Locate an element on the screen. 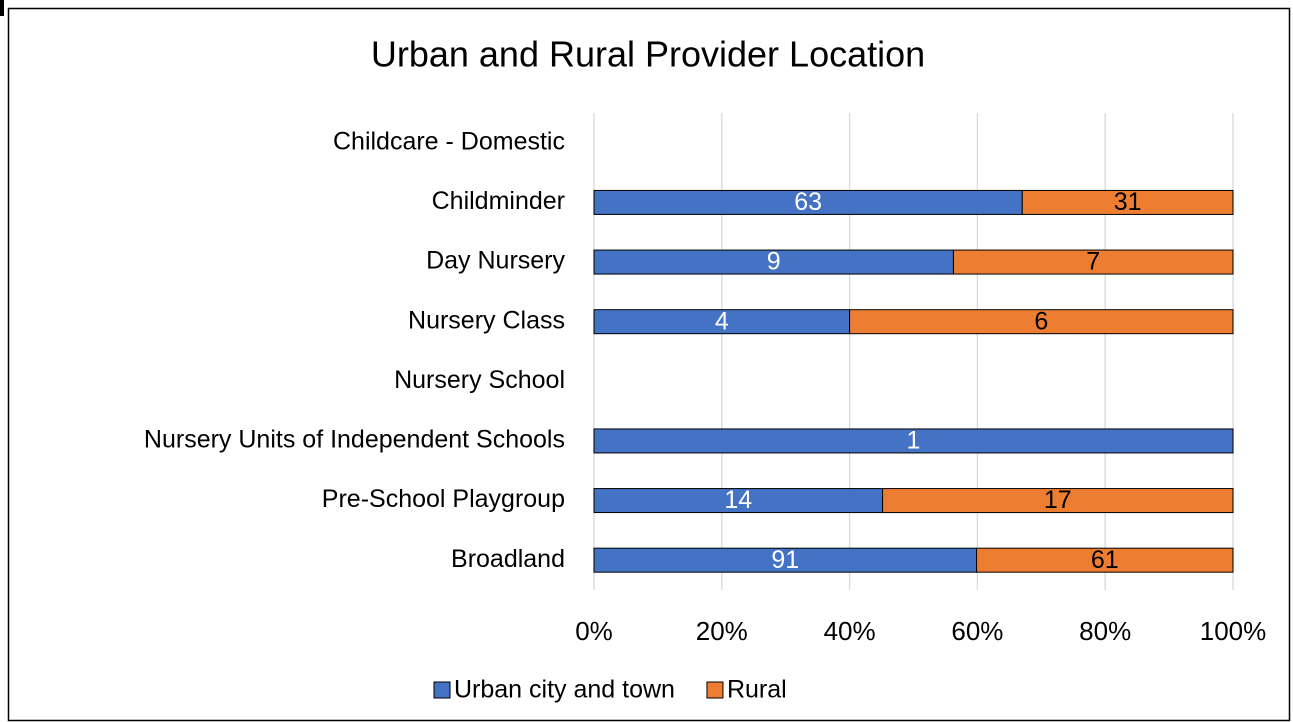 The image size is (1293, 722). x-tick-label: 40% is located at coordinates (850, 631).